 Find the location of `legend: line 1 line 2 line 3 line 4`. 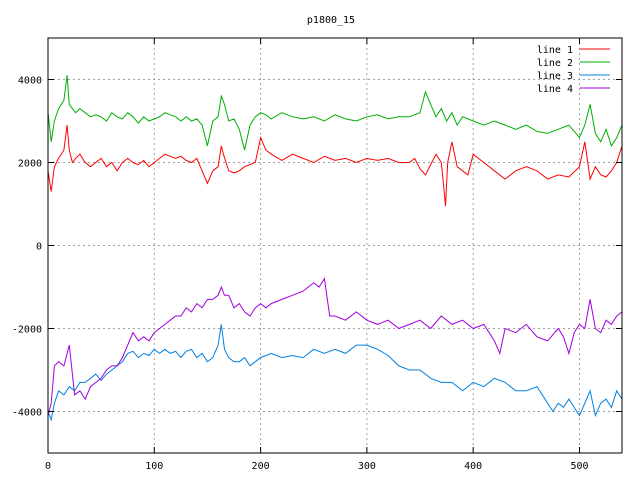

legend: line 1 line 2 line 3 line 4 is located at coordinates (573, 70).